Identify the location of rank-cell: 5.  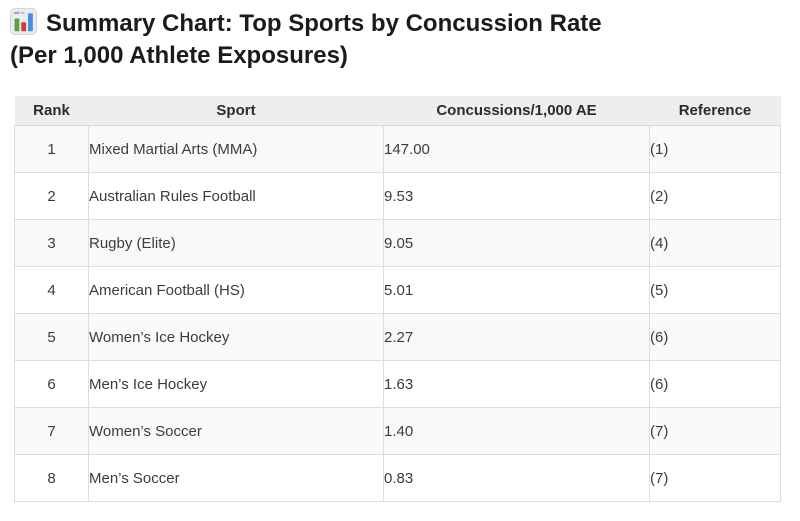
(51, 337).